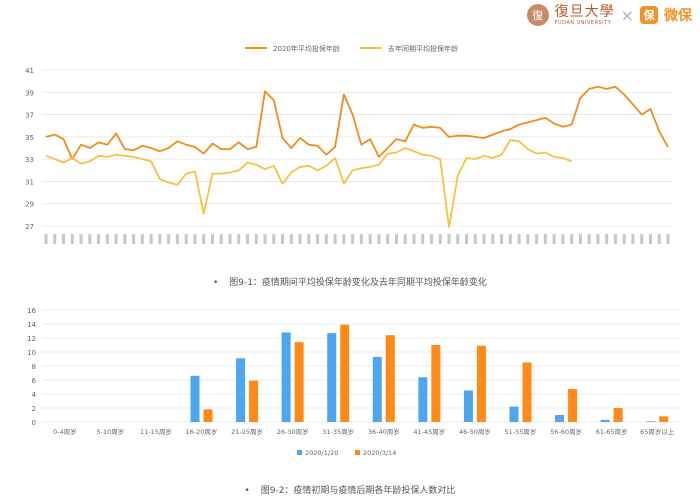  What do you see at coordinates (657, 431) in the screenshot?
I see `x-tick-label: 65周岁以上` at bounding box center [657, 431].